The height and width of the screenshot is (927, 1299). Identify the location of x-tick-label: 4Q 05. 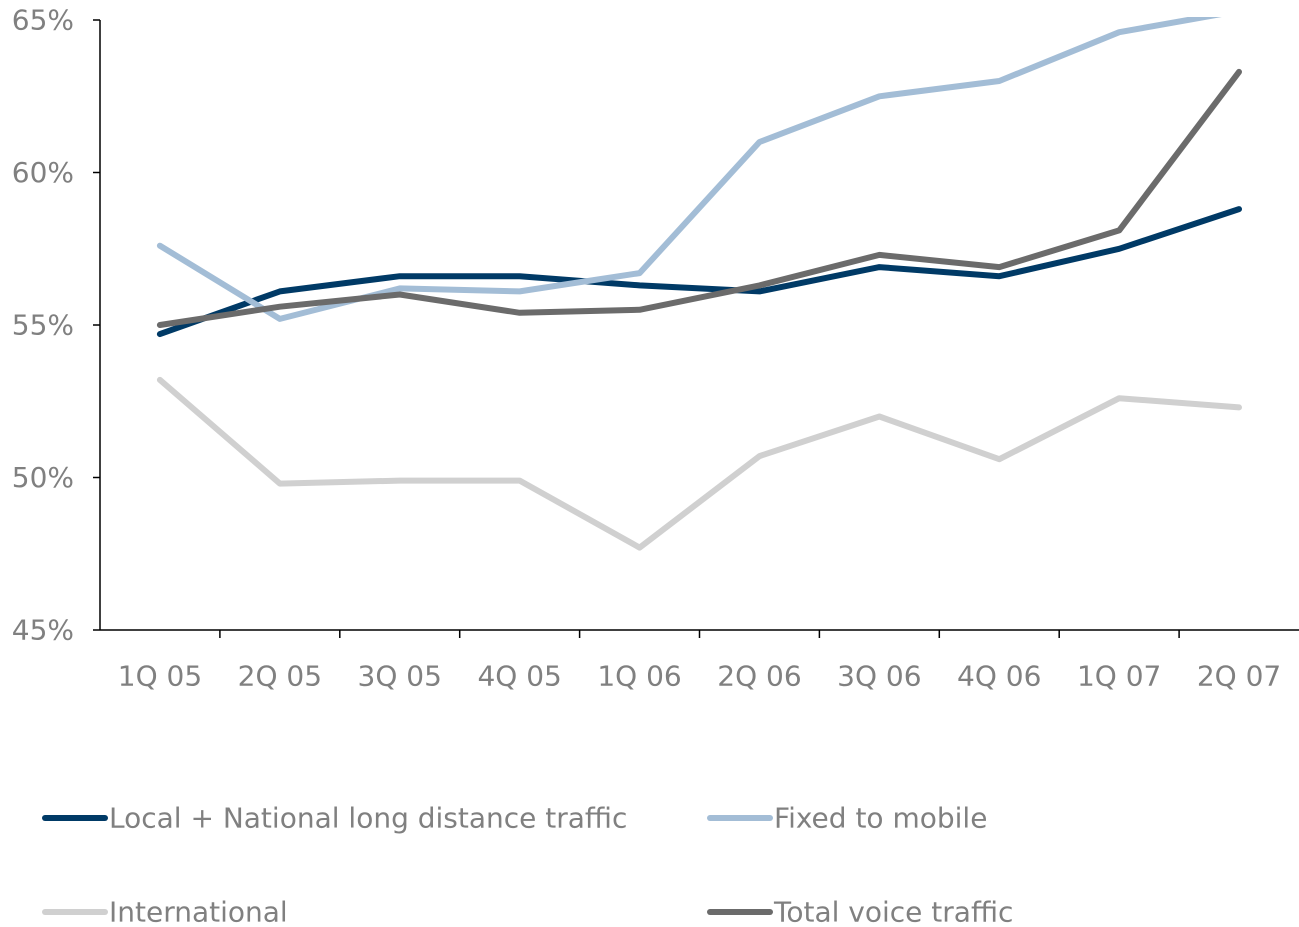
(519, 676).